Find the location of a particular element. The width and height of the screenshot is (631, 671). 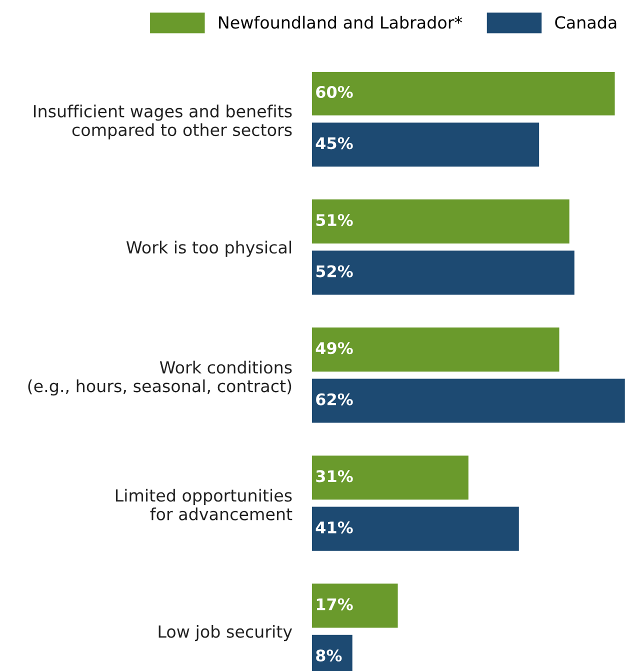

data-label: 60% is located at coordinates (334, 92).